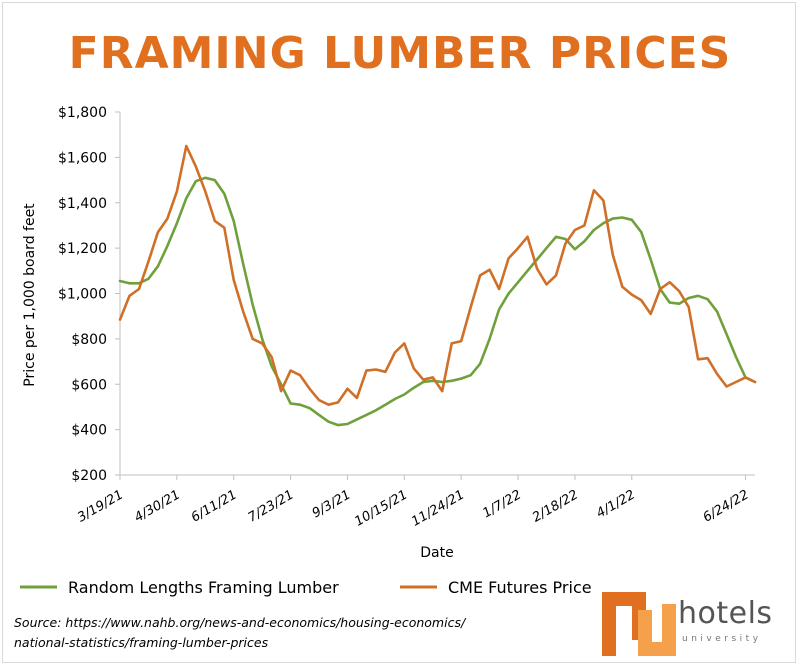 The width and height of the screenshot is (800, 667). What do you see at coordinates (639, 624) in the screenshot?
I see `nu-logo-mark-icon` at bounding box center [639, 624].